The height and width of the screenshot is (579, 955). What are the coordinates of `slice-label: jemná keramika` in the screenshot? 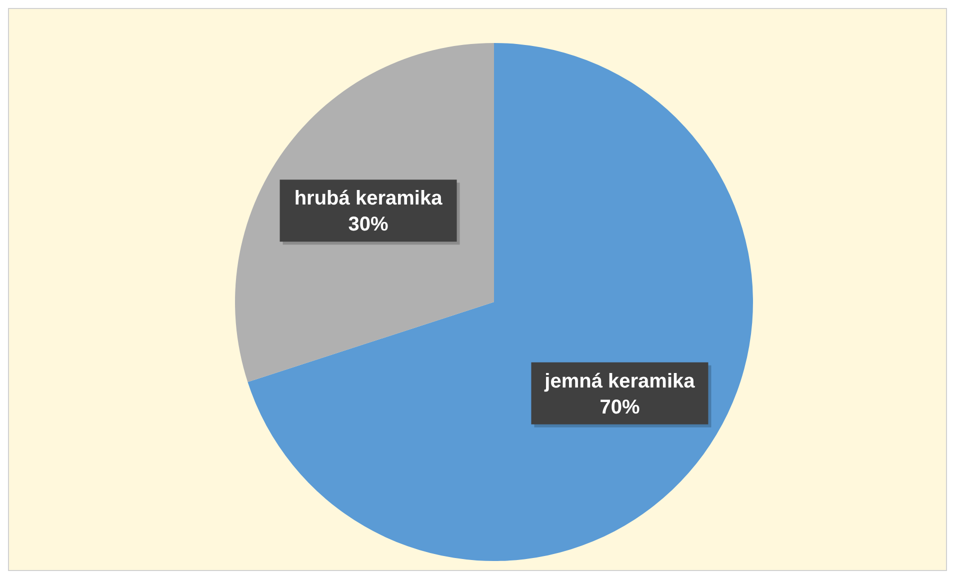 It's located at (620, 381).